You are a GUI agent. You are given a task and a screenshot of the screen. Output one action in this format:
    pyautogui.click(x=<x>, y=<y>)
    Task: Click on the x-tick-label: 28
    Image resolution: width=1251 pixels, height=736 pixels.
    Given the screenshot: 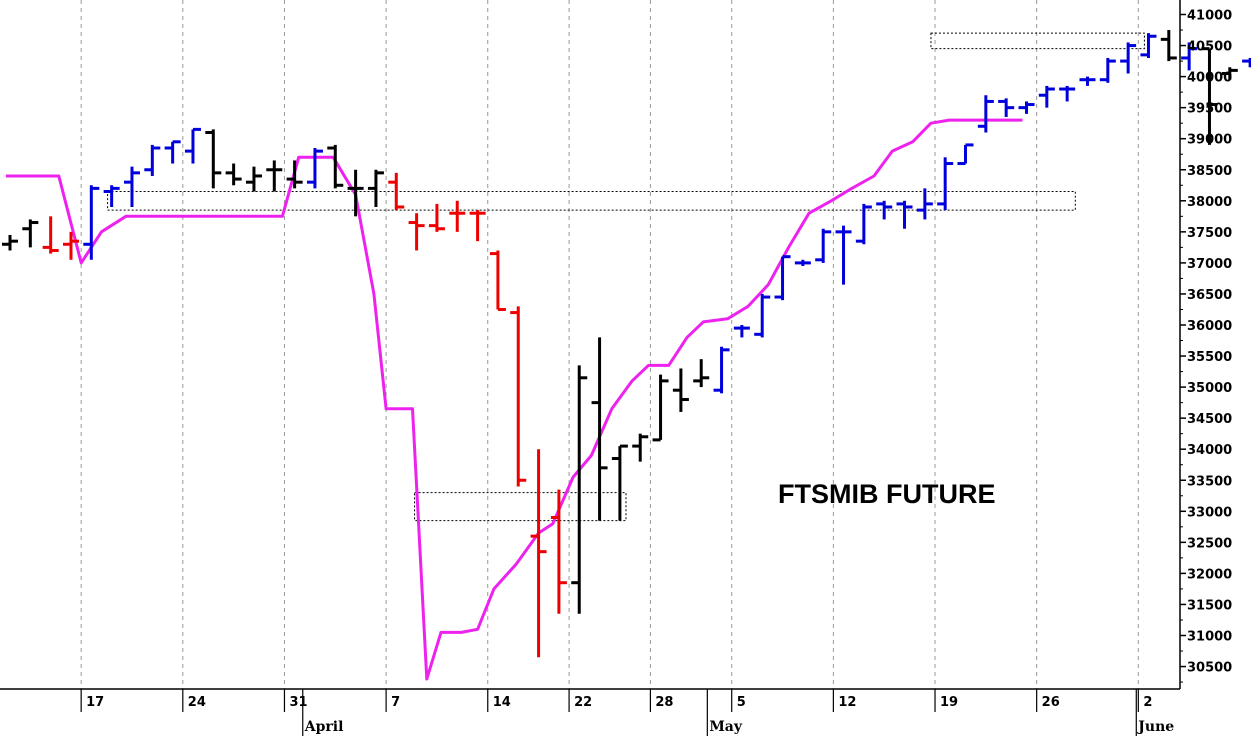 What is the action you would take?
    pyautogui.click(x=664, y=702)
    